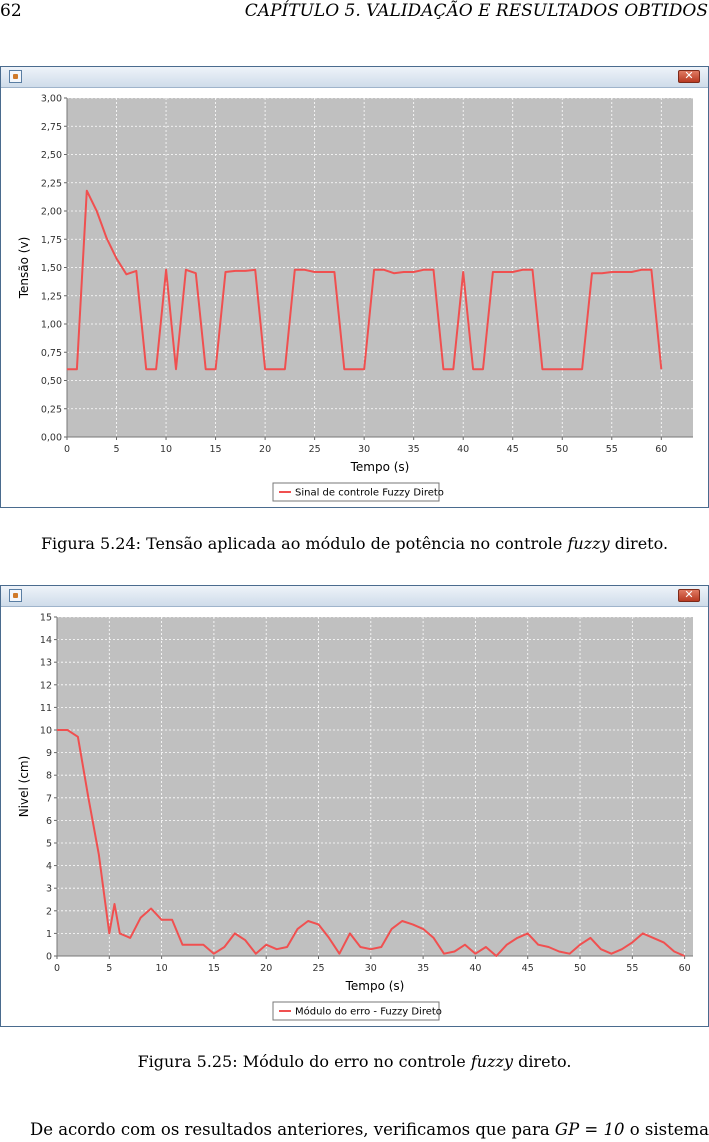  I want to click on body-word: De, so click(41, 1129).